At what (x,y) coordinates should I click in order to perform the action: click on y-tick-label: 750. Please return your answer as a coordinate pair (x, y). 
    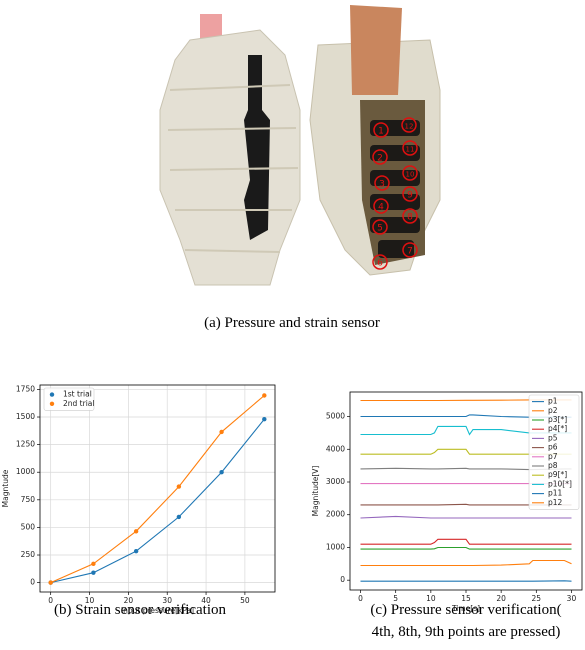
    Looking at the image, I should click on (28, 499).